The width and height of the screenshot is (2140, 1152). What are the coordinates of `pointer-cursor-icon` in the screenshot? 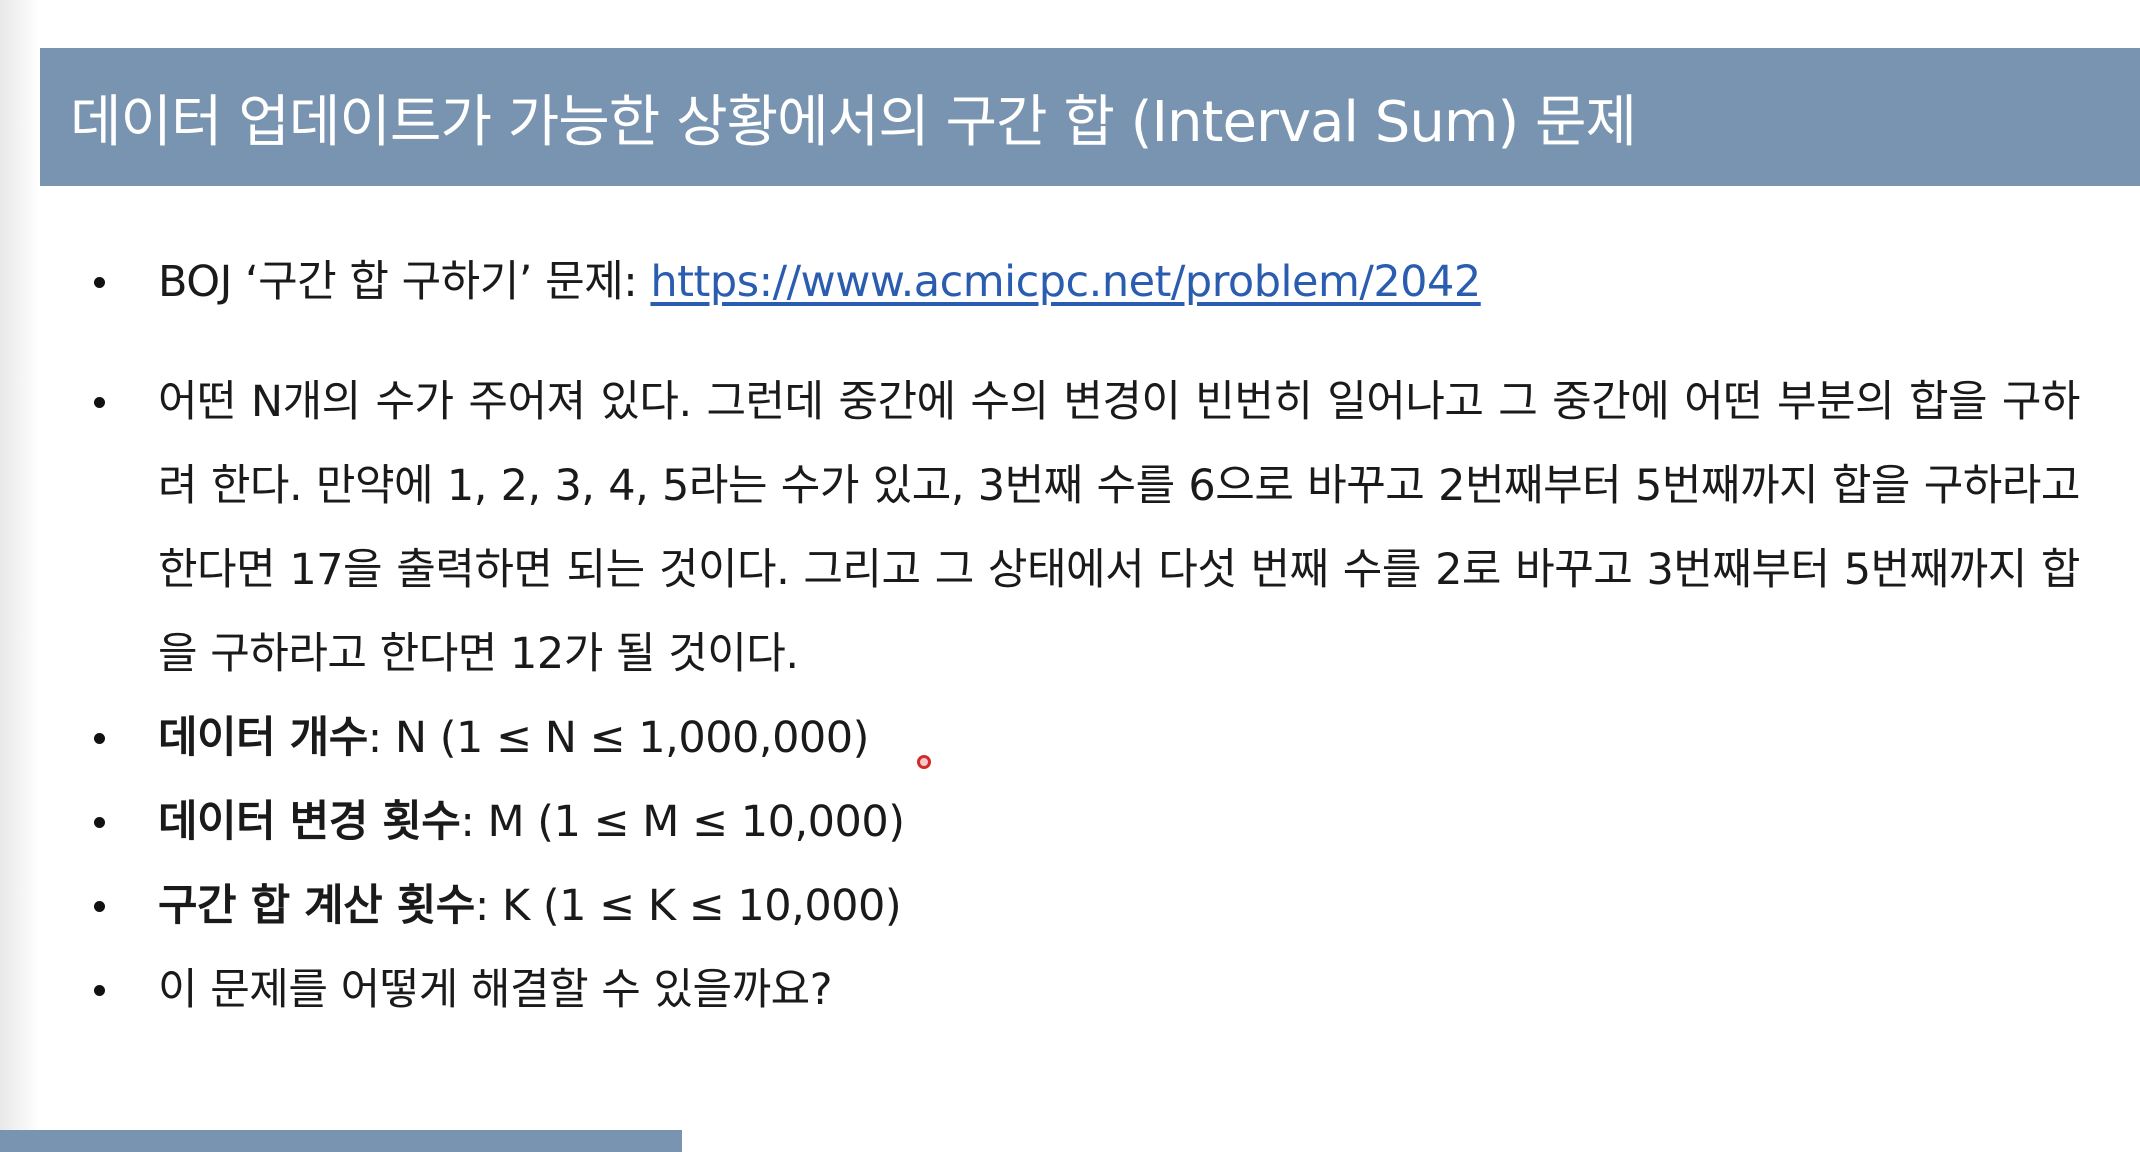 It's located at (924, 762).